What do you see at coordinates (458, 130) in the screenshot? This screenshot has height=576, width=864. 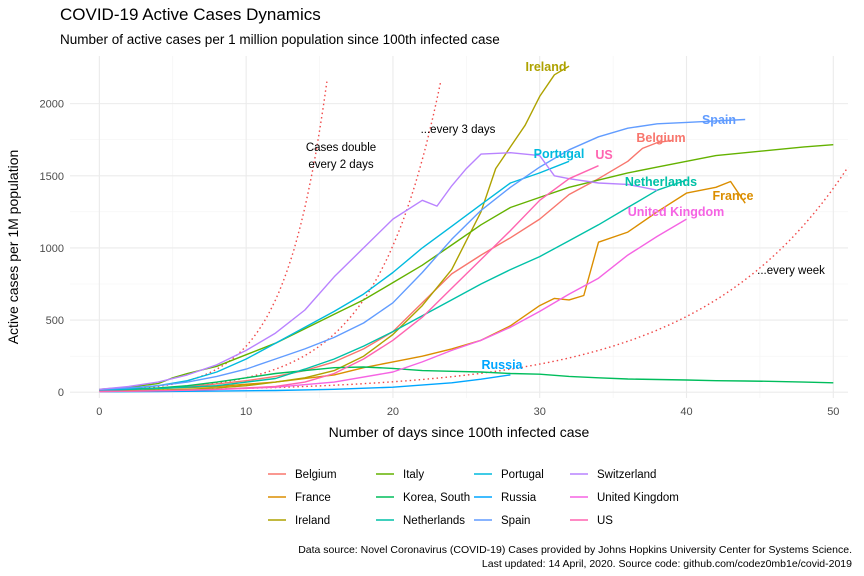 I see `reference-label-3-days: ...every 3 days` at bounding box center [458, 130].